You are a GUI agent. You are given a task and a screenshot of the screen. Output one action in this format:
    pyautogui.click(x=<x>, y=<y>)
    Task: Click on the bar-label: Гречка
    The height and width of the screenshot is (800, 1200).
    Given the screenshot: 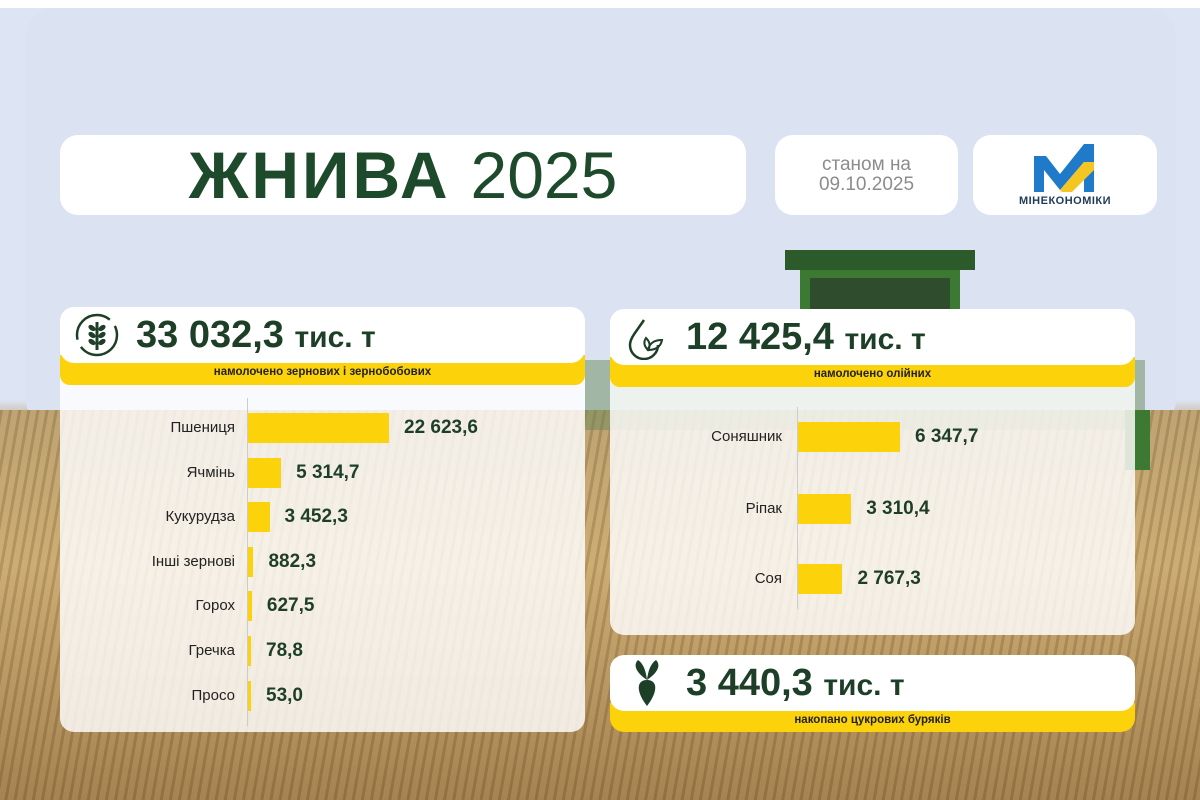 What is the action you would take?
    pyautogui.click(x=211, y=650)
    